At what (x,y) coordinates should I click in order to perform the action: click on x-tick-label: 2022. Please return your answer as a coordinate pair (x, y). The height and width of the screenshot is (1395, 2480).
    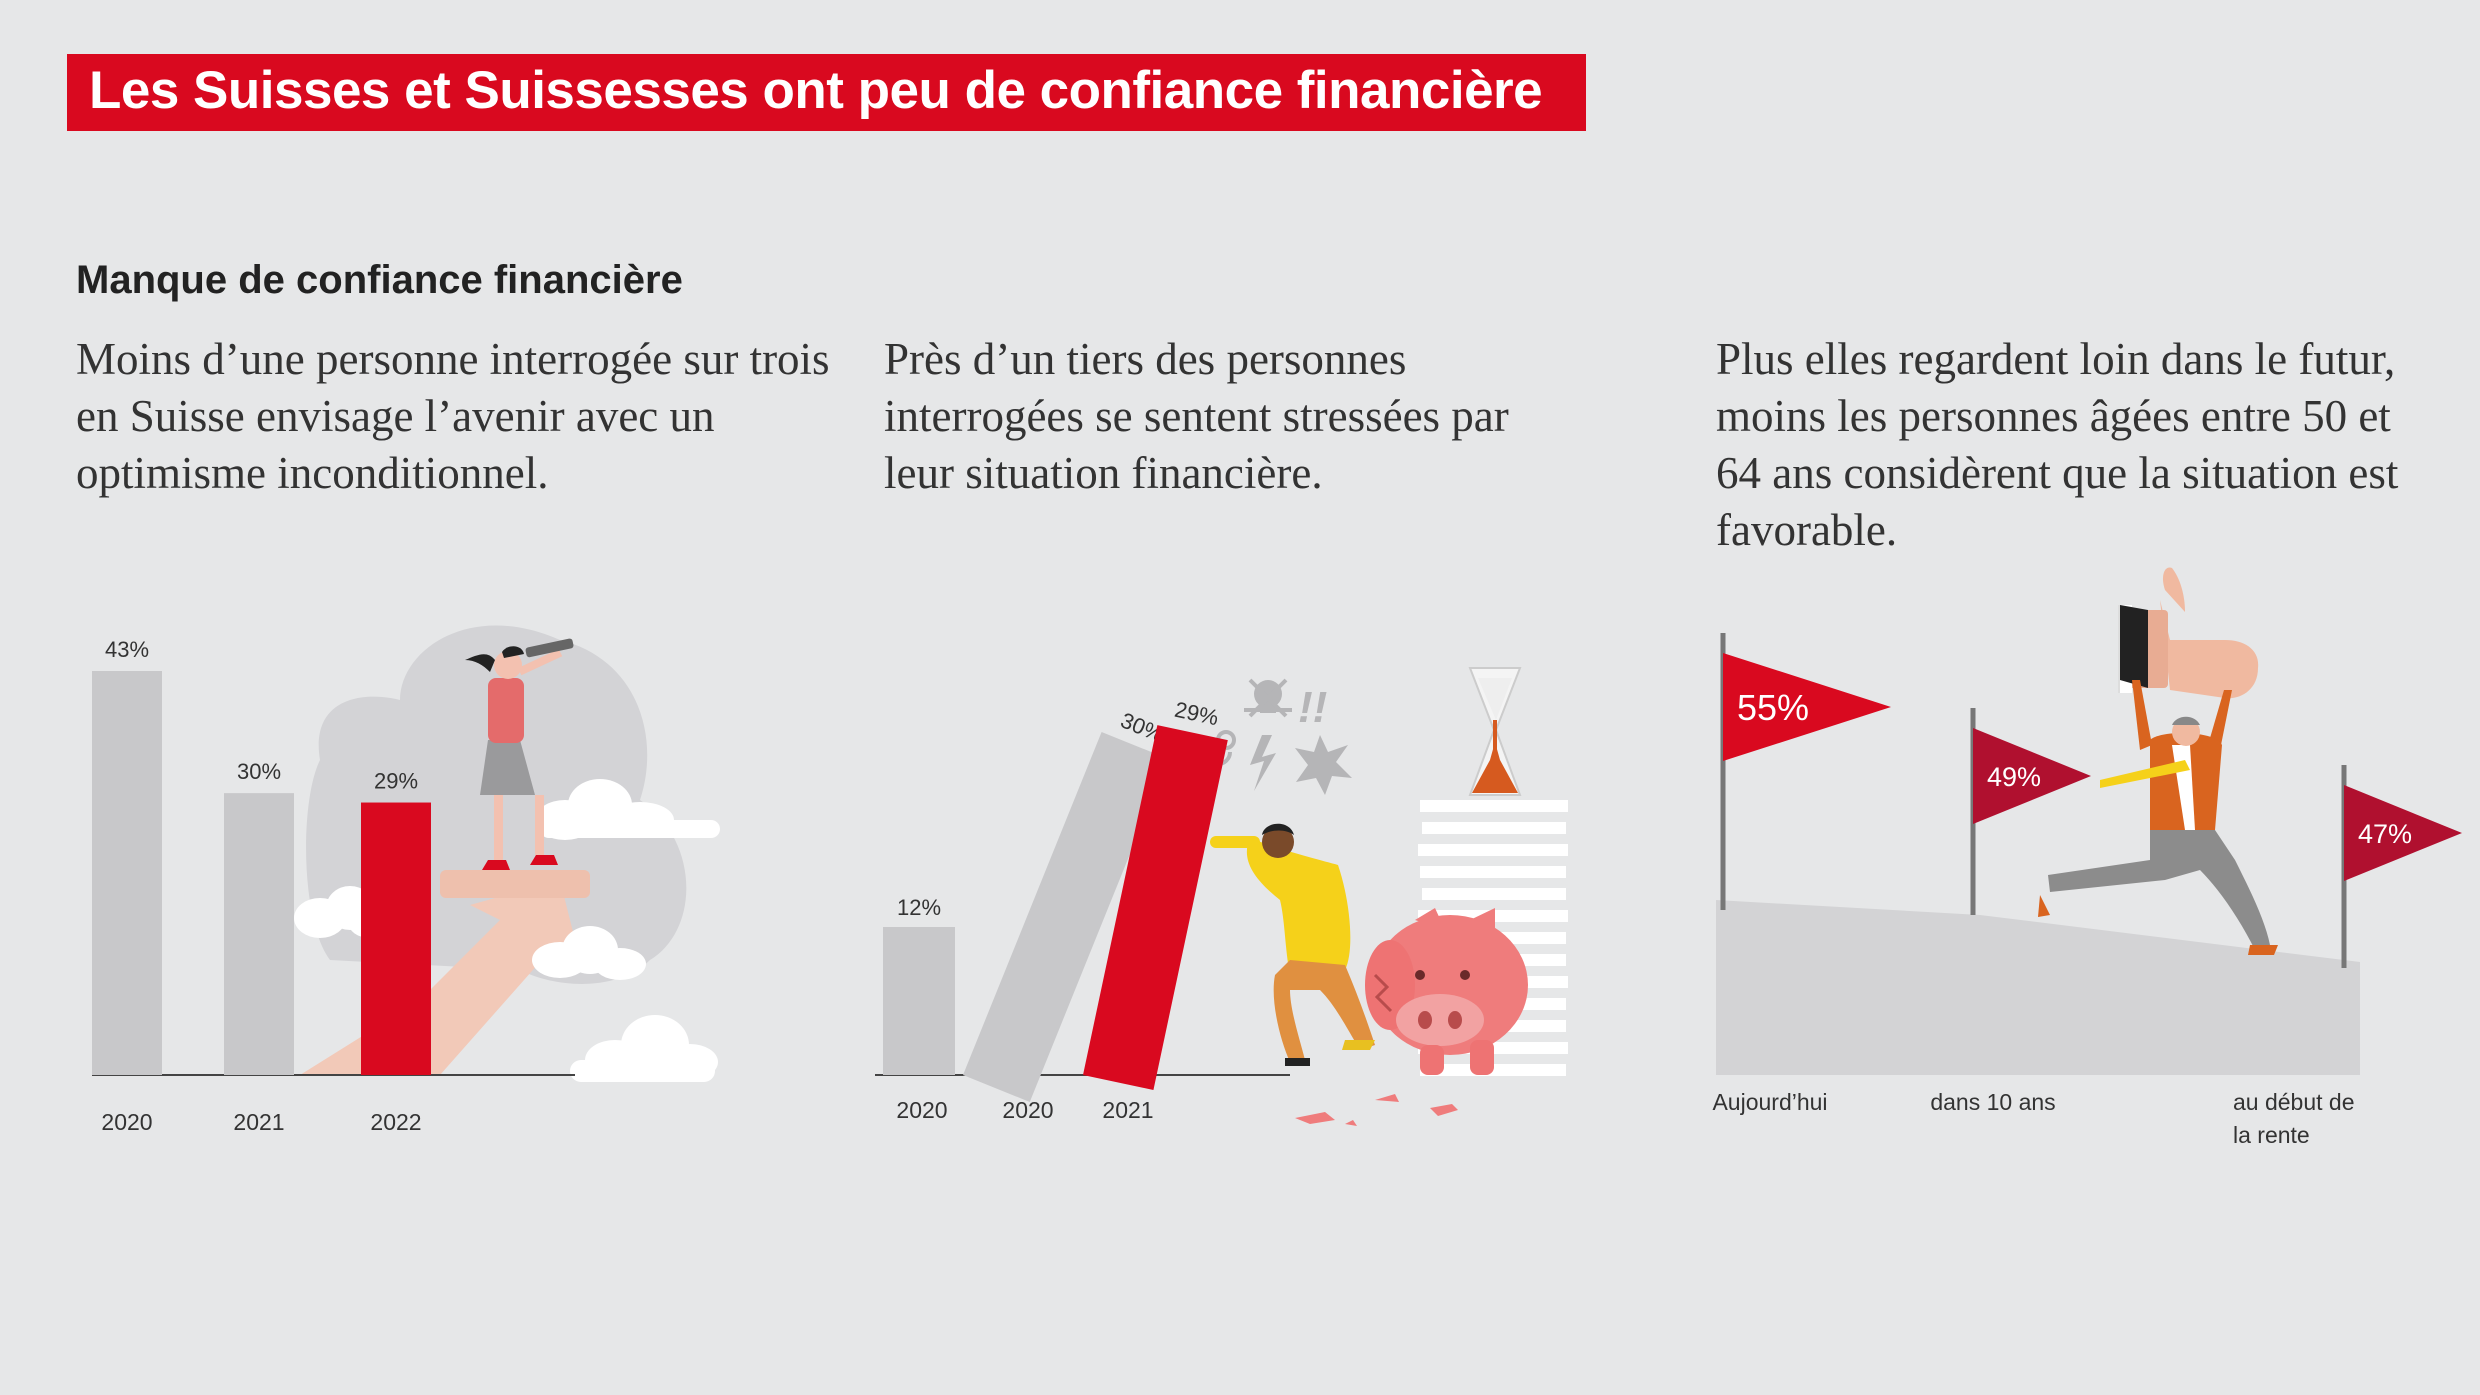
    Looking at the image, I should click on (395, 1122).